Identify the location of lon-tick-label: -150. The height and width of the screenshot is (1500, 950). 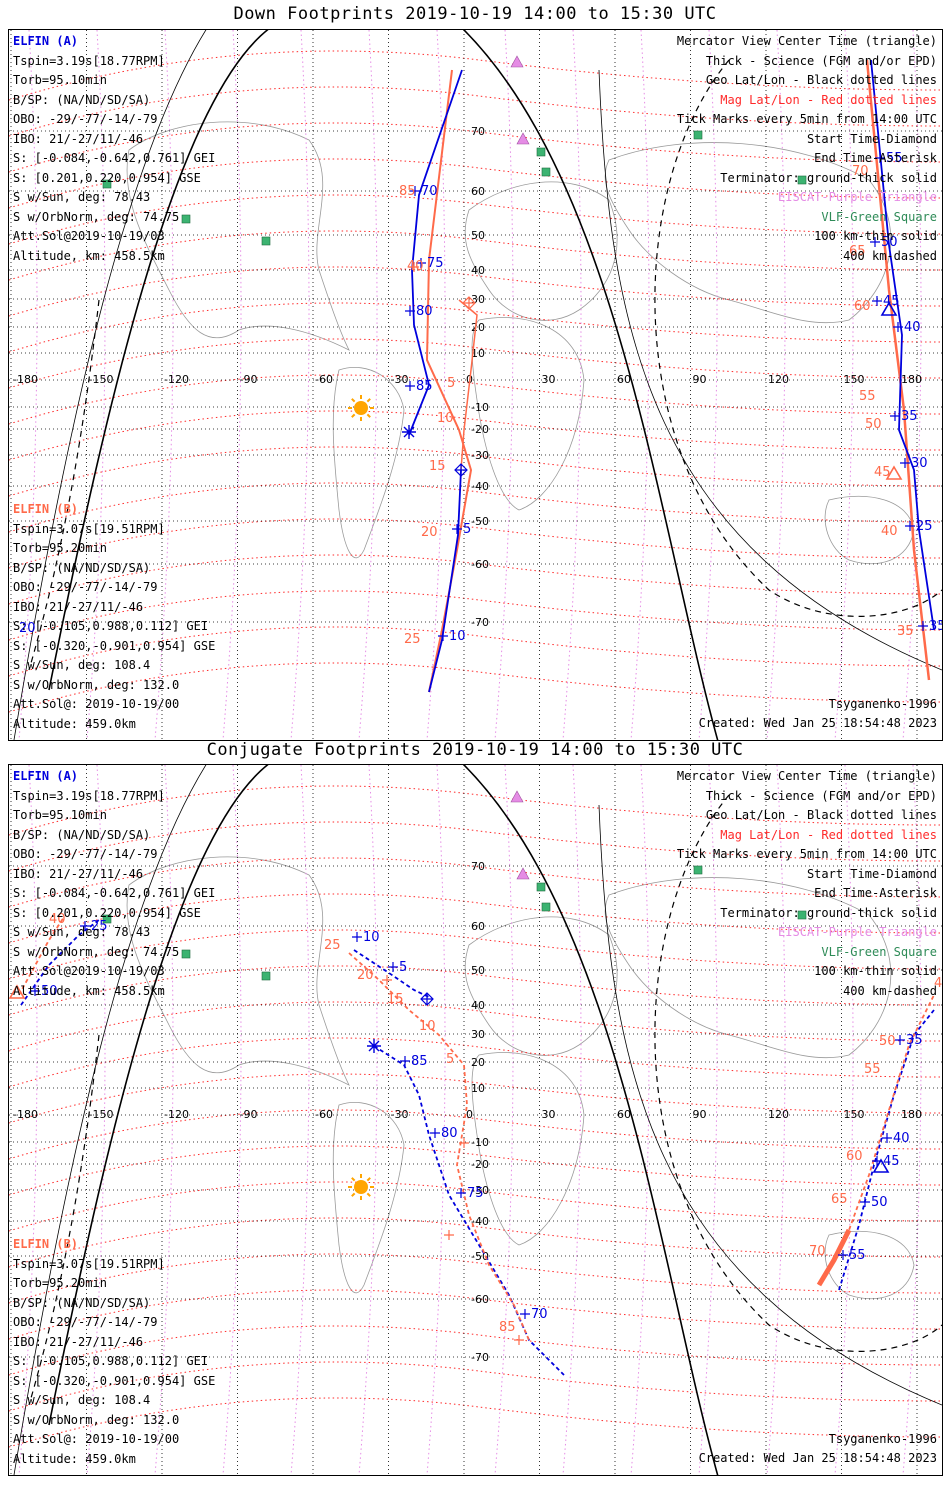
(101, 379).